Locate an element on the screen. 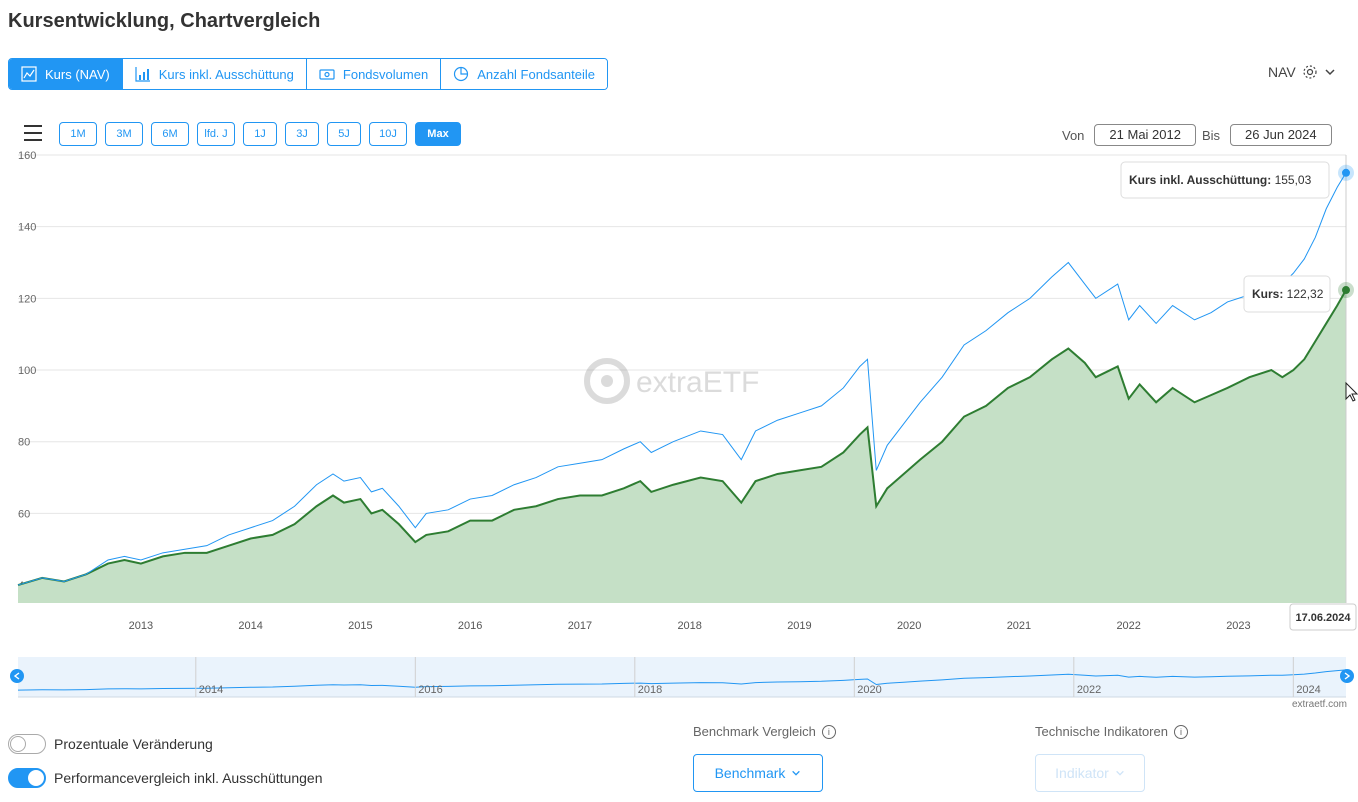  range-button-max: Max is located at coordinates (438, 134).